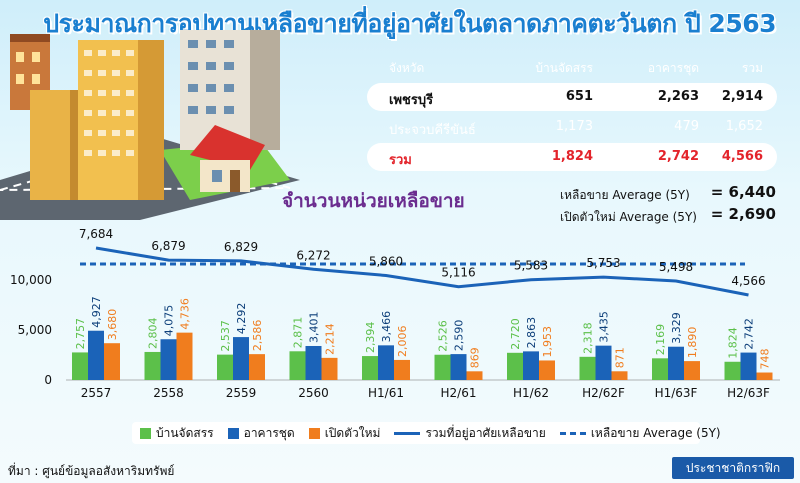 This screenshot has height=483, width=800. What do you see at coordinates (35, 330) in the screenshot?
I see `y-tick-label: 5,000` at bounding box center [35, 330].